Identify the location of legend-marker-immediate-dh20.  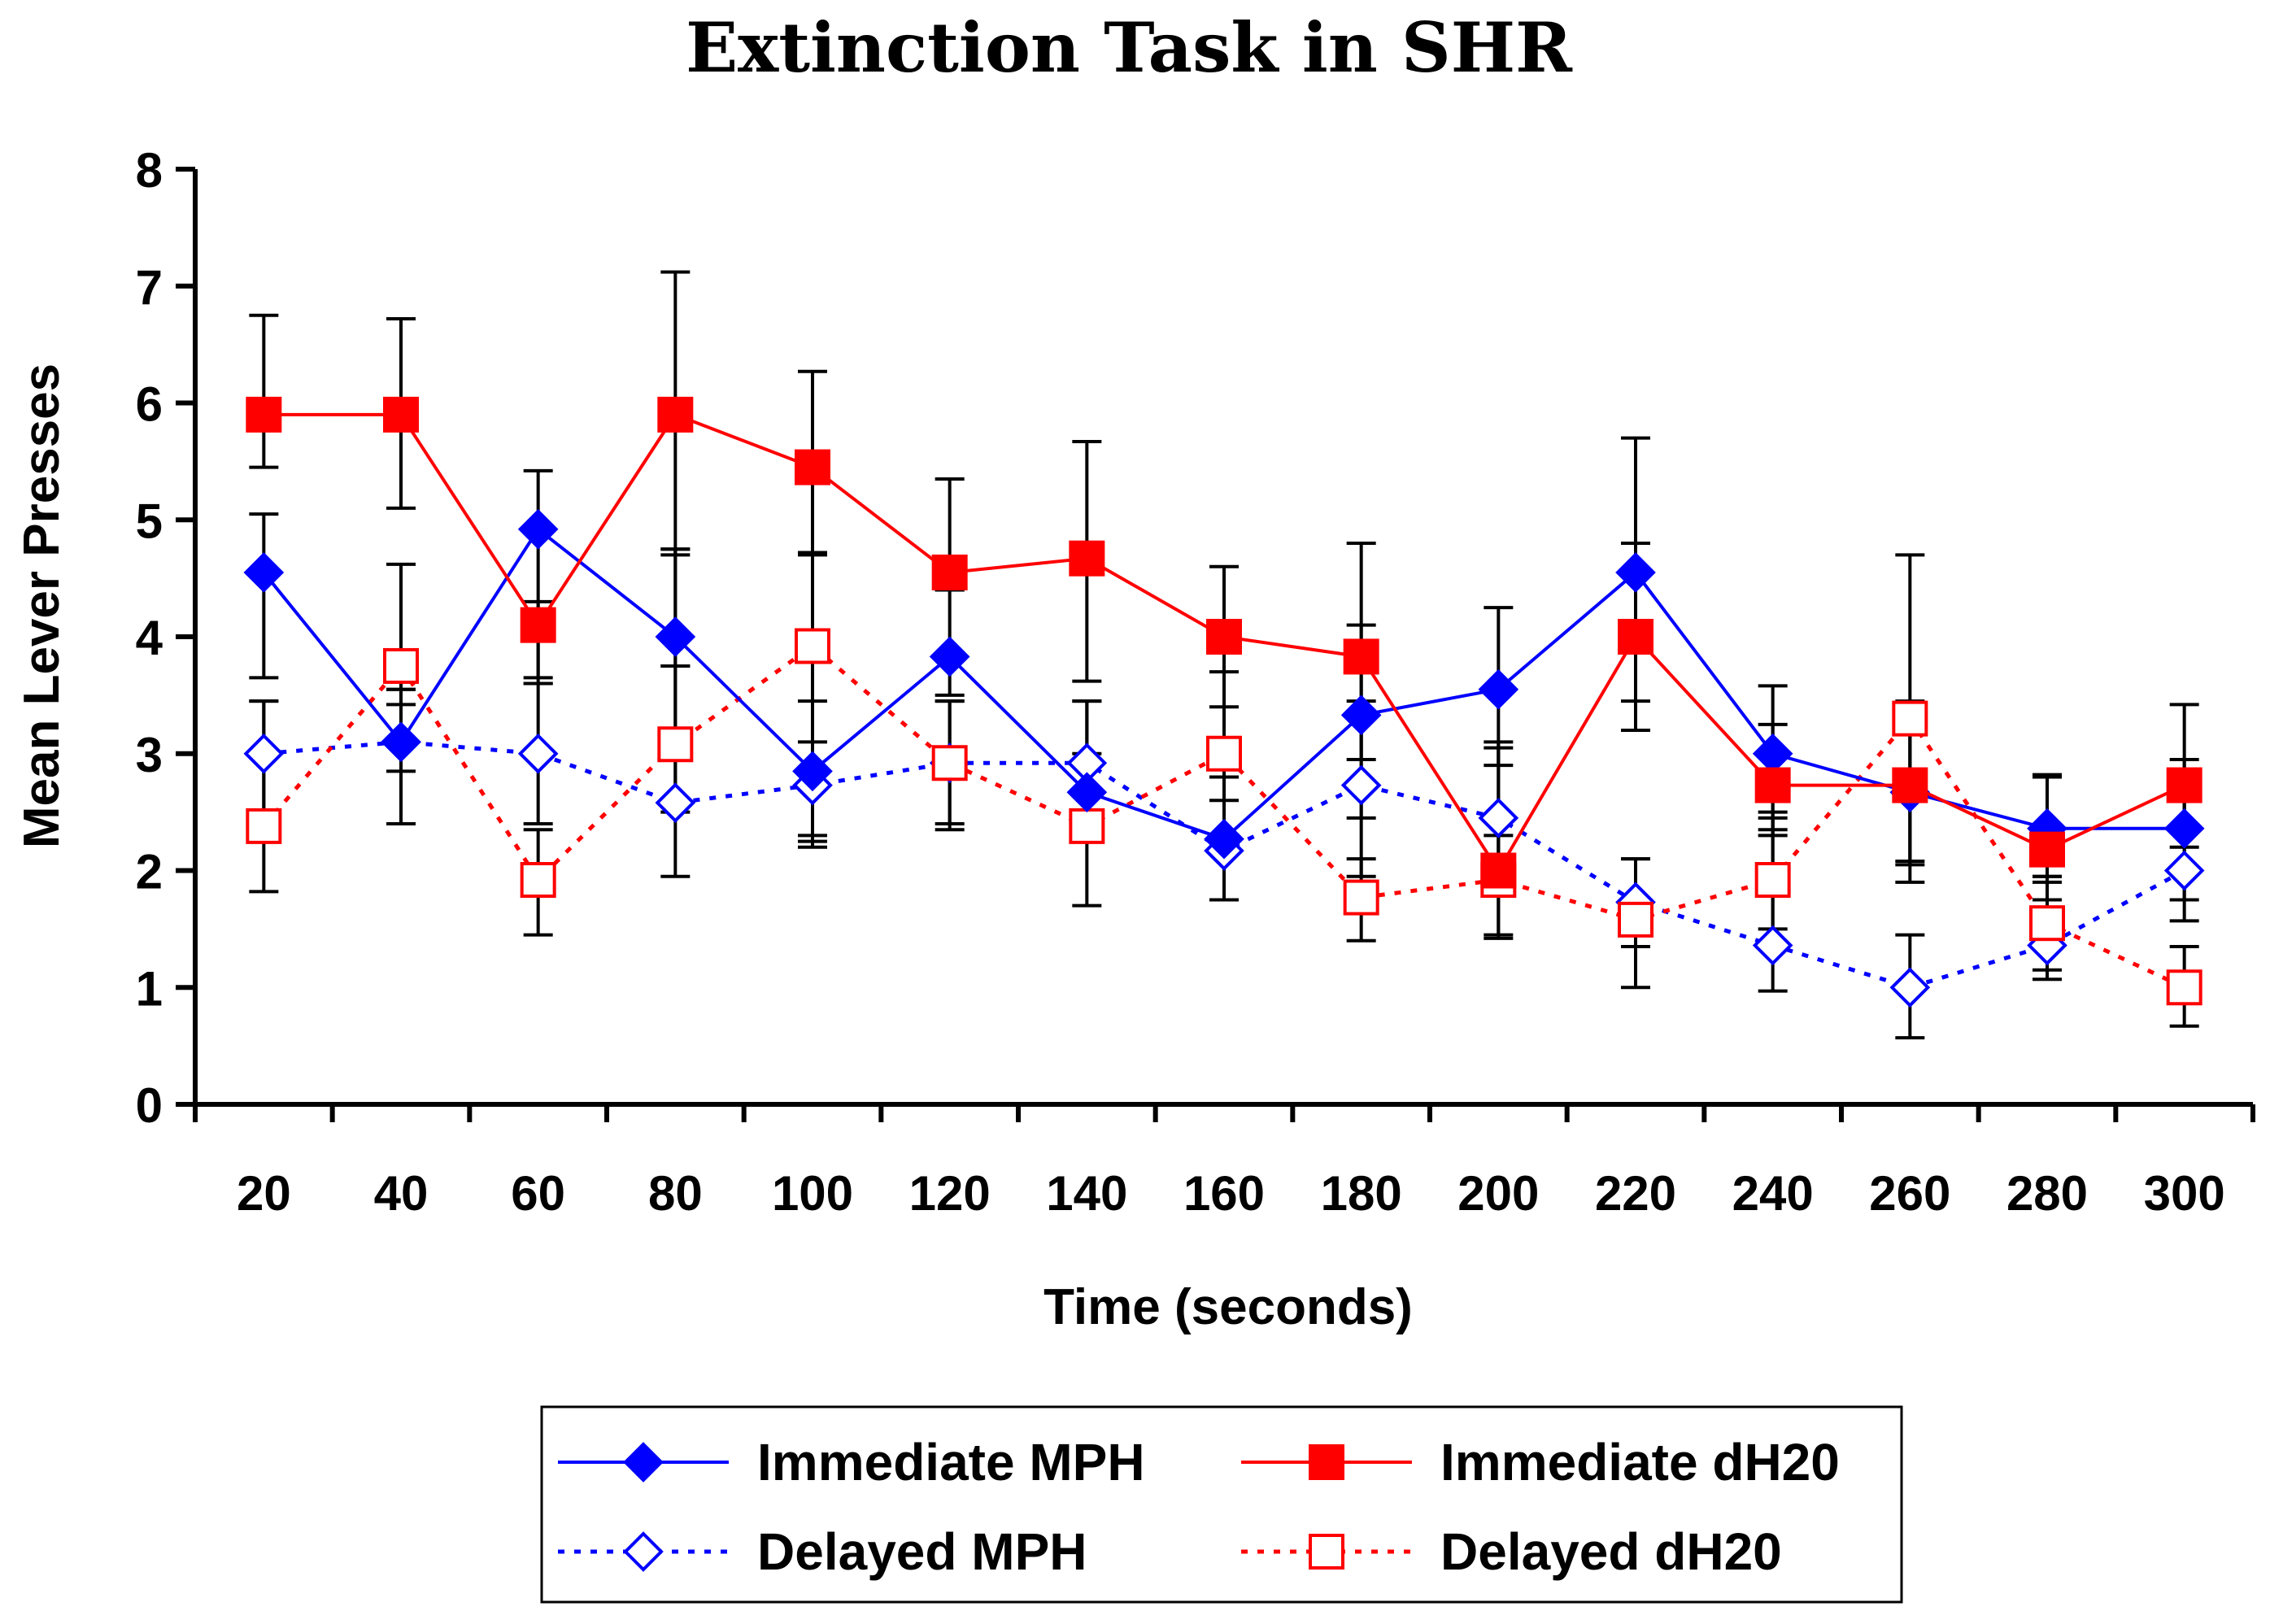
(1326, 1462).